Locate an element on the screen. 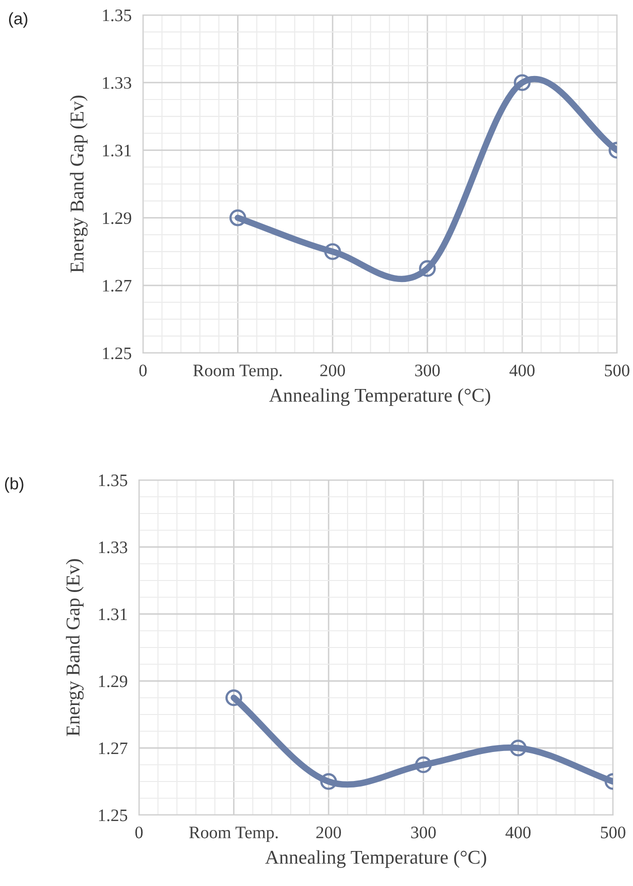  text: (a) is located at coordinates (18, 20).